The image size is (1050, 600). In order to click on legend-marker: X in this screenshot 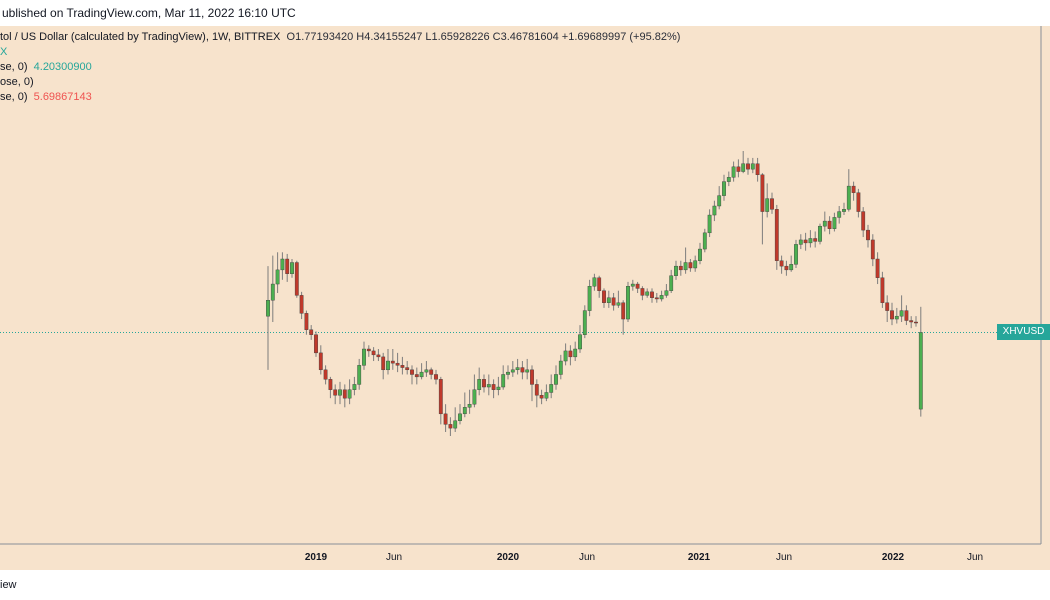, I will do `click(4, 52)`.